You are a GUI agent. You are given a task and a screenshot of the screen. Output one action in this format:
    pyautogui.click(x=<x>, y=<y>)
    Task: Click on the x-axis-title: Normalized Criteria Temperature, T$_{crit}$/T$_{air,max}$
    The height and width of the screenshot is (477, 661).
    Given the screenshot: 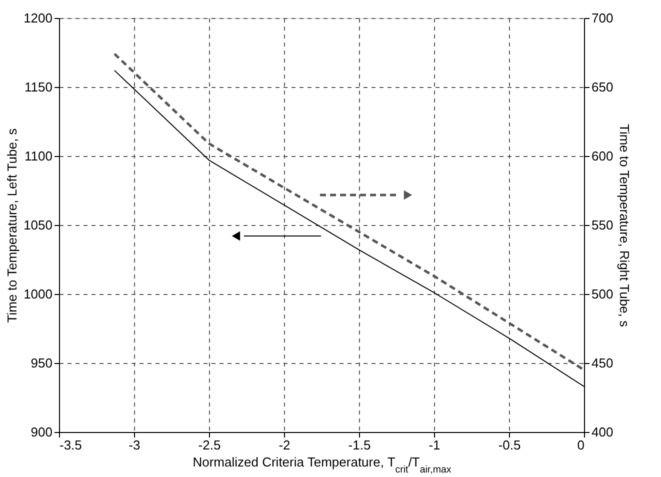 What is the action you would take?
    pyautogui.click(x=322, y=464)
    